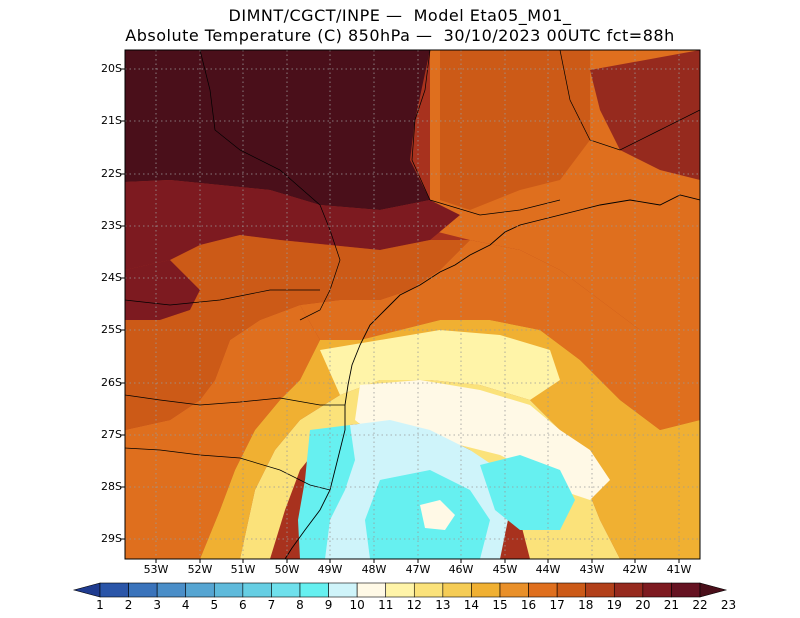 This screenshot has width=800, height=618. What do you see at coordinates (471, 605) in the screenshot?
I see `colorbar-label: 14` at bounding box center [471, 605].